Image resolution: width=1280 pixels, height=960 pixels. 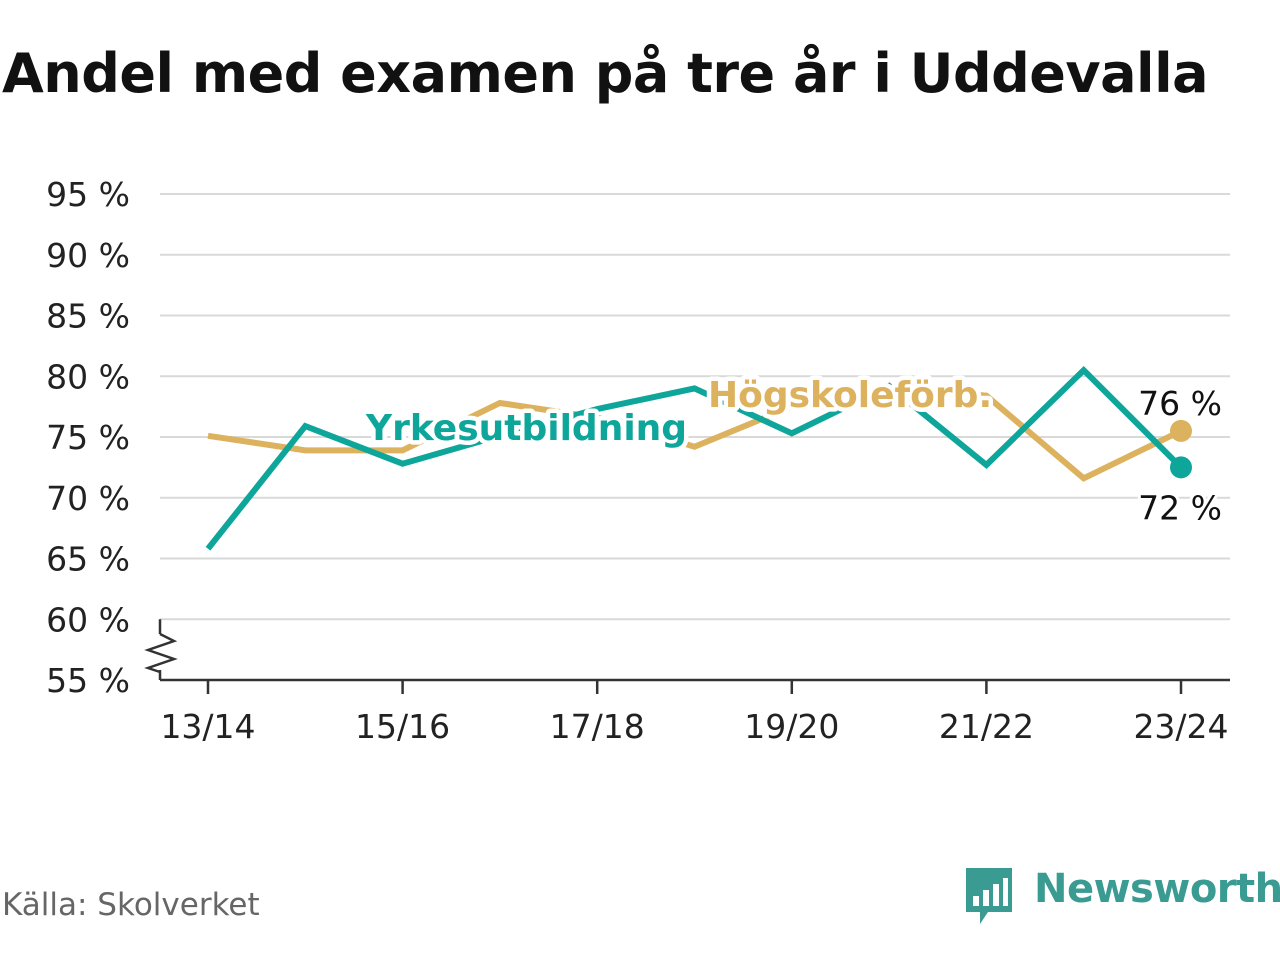 What do you see at coordinates (605, 73) in the screenshot?
I see `chart-title: Andel med examen på tre år i Uddevalla` at bounding box center [605, 73].